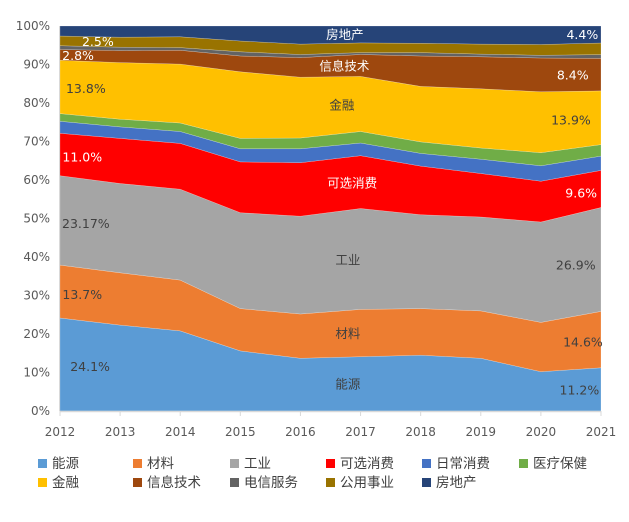 The image size is (629, 522). What do you see at coordinates (571, 119) in the screenshot?
I see `data-label: 13.9%` at bounding box center [571, 119].